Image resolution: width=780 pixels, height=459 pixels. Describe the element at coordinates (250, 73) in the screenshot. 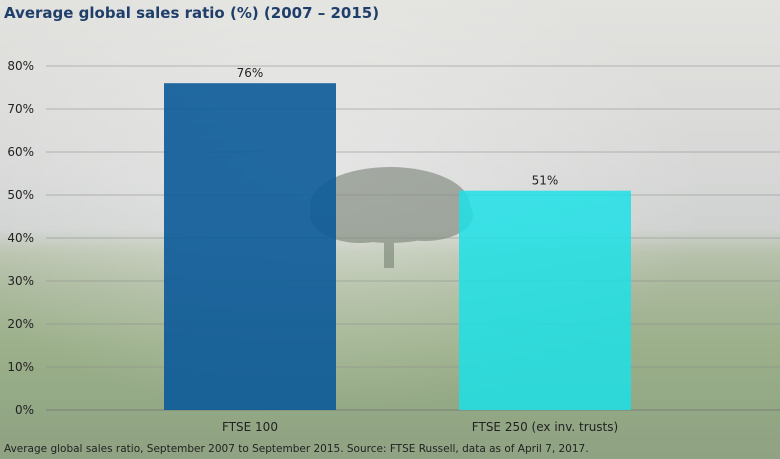

I see `data-label: 76%` at that location.